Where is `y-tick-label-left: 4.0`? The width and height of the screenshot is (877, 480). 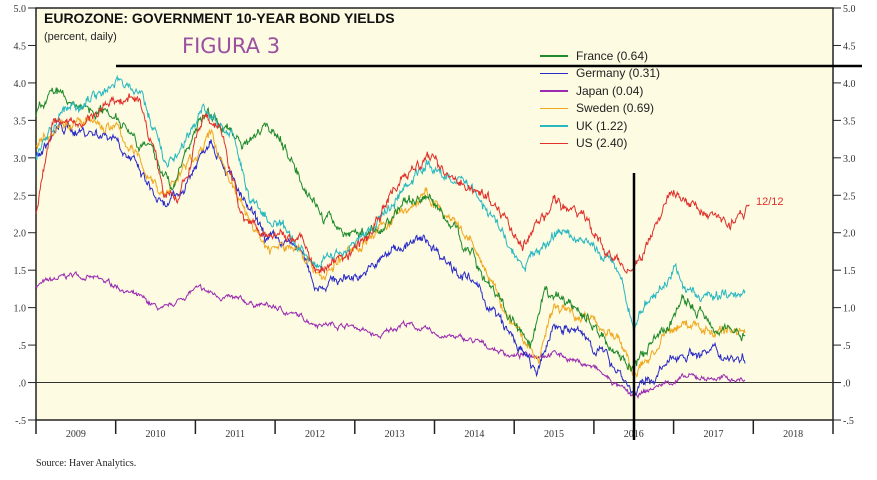
y-tick-label-left: 4.0 is located at coordinates (20, 84).